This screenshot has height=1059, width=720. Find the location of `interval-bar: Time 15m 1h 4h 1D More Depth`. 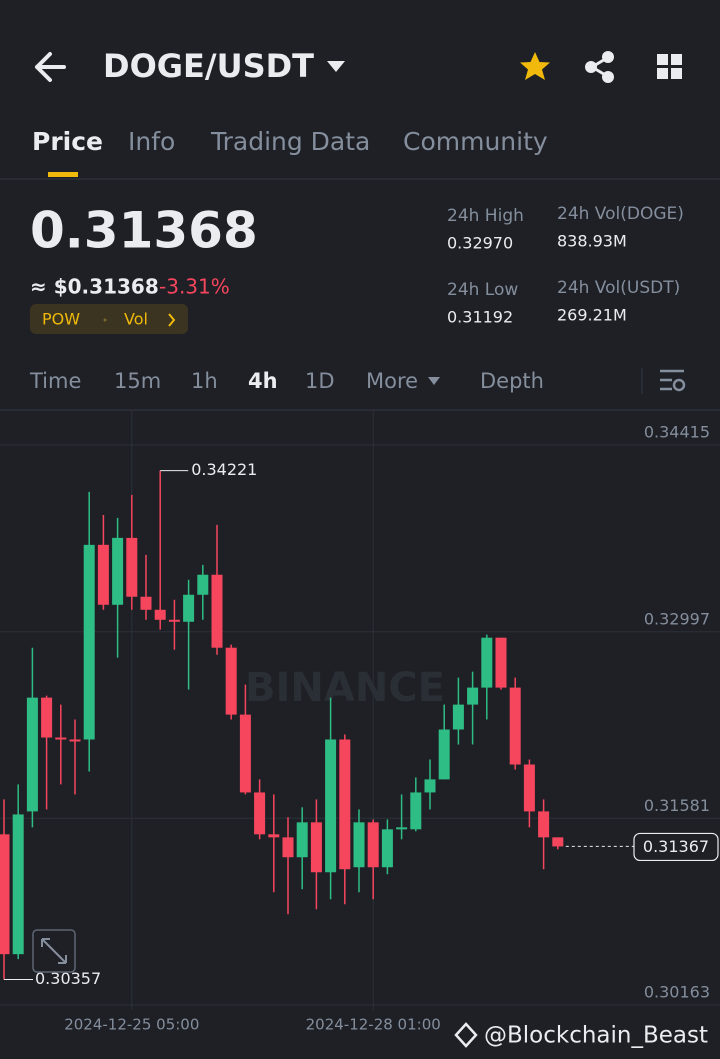

interval-bar: Time 15m 1h 4h 1D More Depth is located at coordinates (286, 381).